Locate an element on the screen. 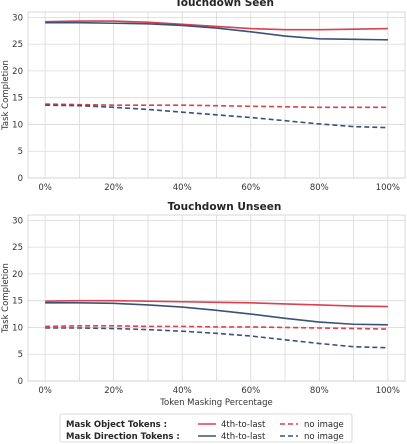 The image size is (407, 444). legend-box is located at coordinates (206, 428).